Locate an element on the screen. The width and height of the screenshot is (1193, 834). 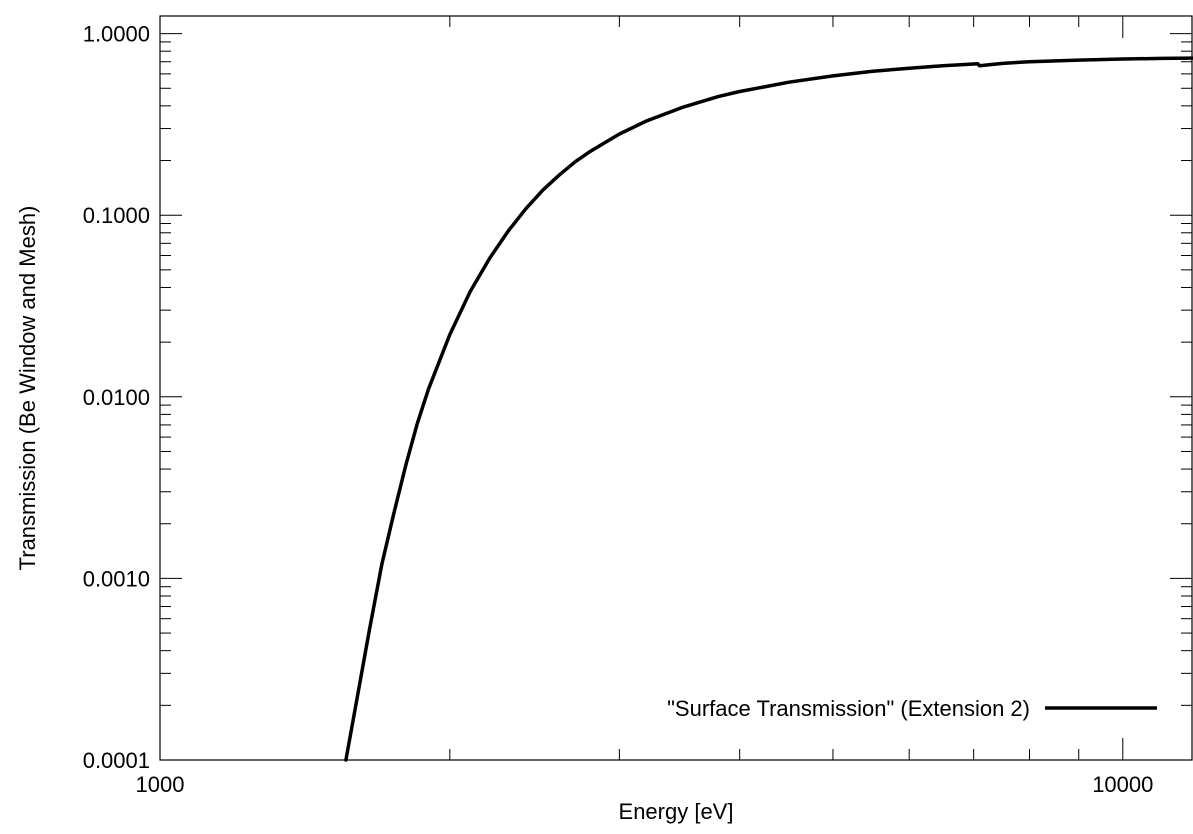
y-tick-label: 0.0010 is located at coordinates (116, 578).